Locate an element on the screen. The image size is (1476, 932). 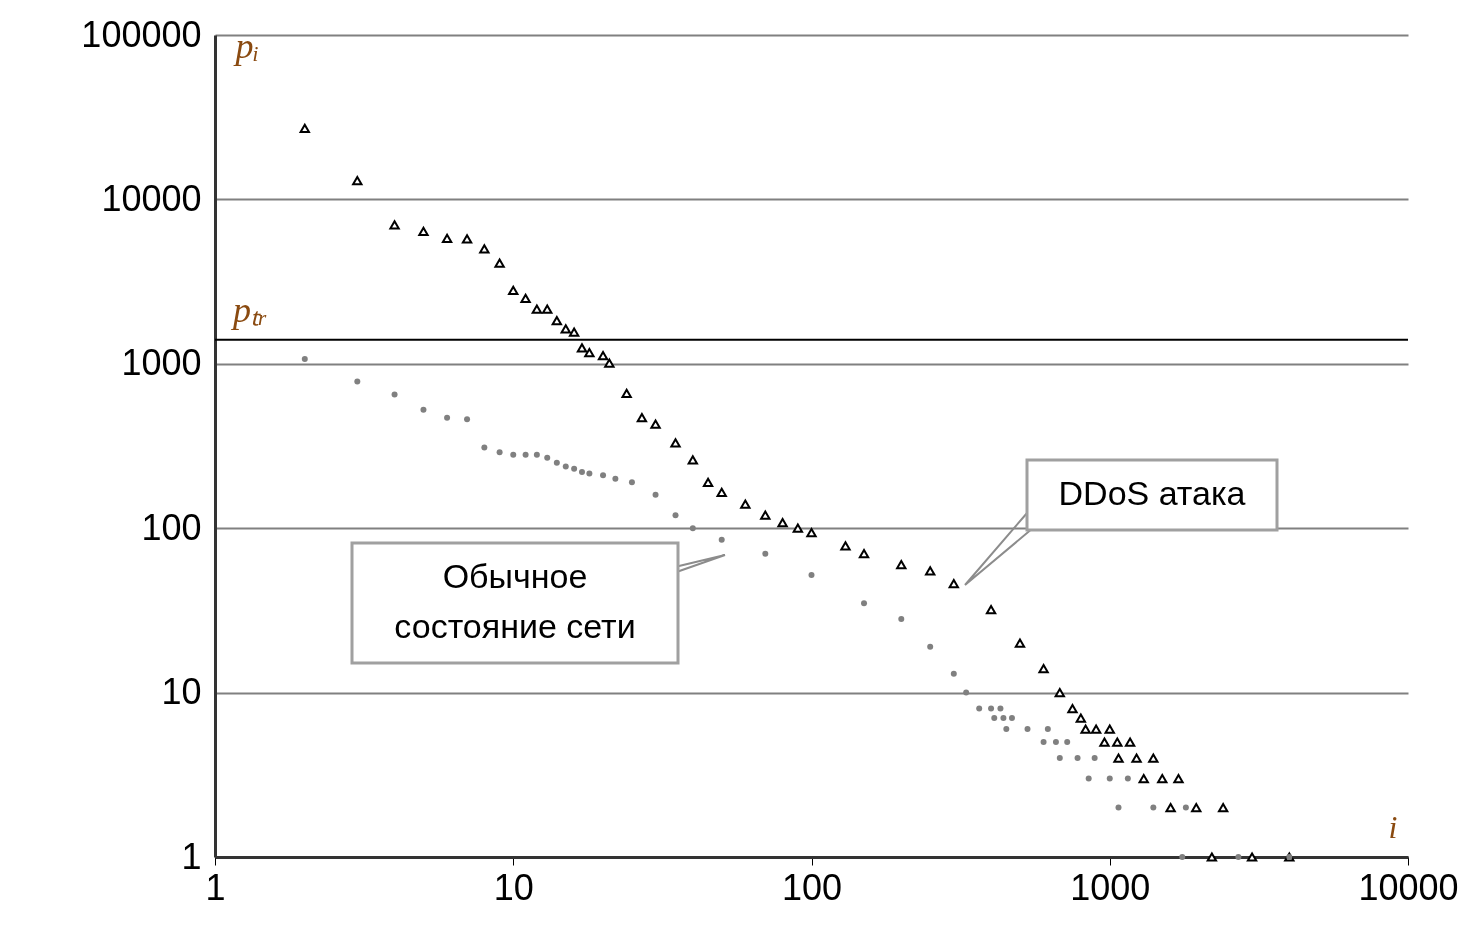
x-tick-label: 100 is located at coordinates (812, 887).